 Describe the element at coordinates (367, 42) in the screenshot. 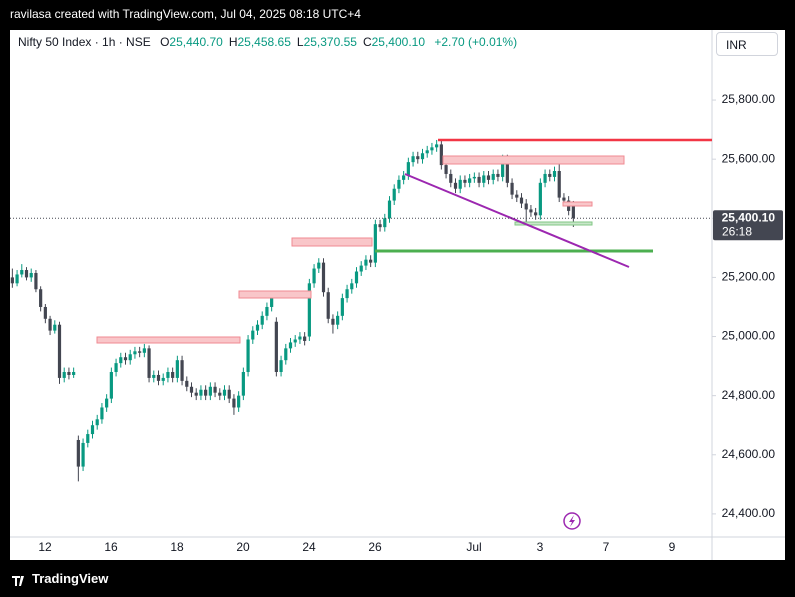

I see `legend-key: C` at that location.